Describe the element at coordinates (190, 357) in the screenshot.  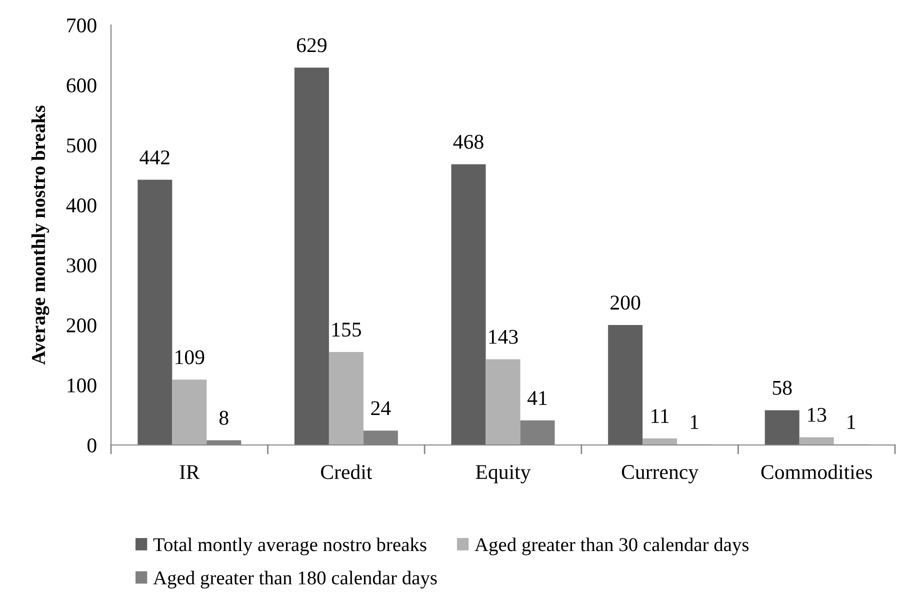
I see `data-label: 109` at that location.